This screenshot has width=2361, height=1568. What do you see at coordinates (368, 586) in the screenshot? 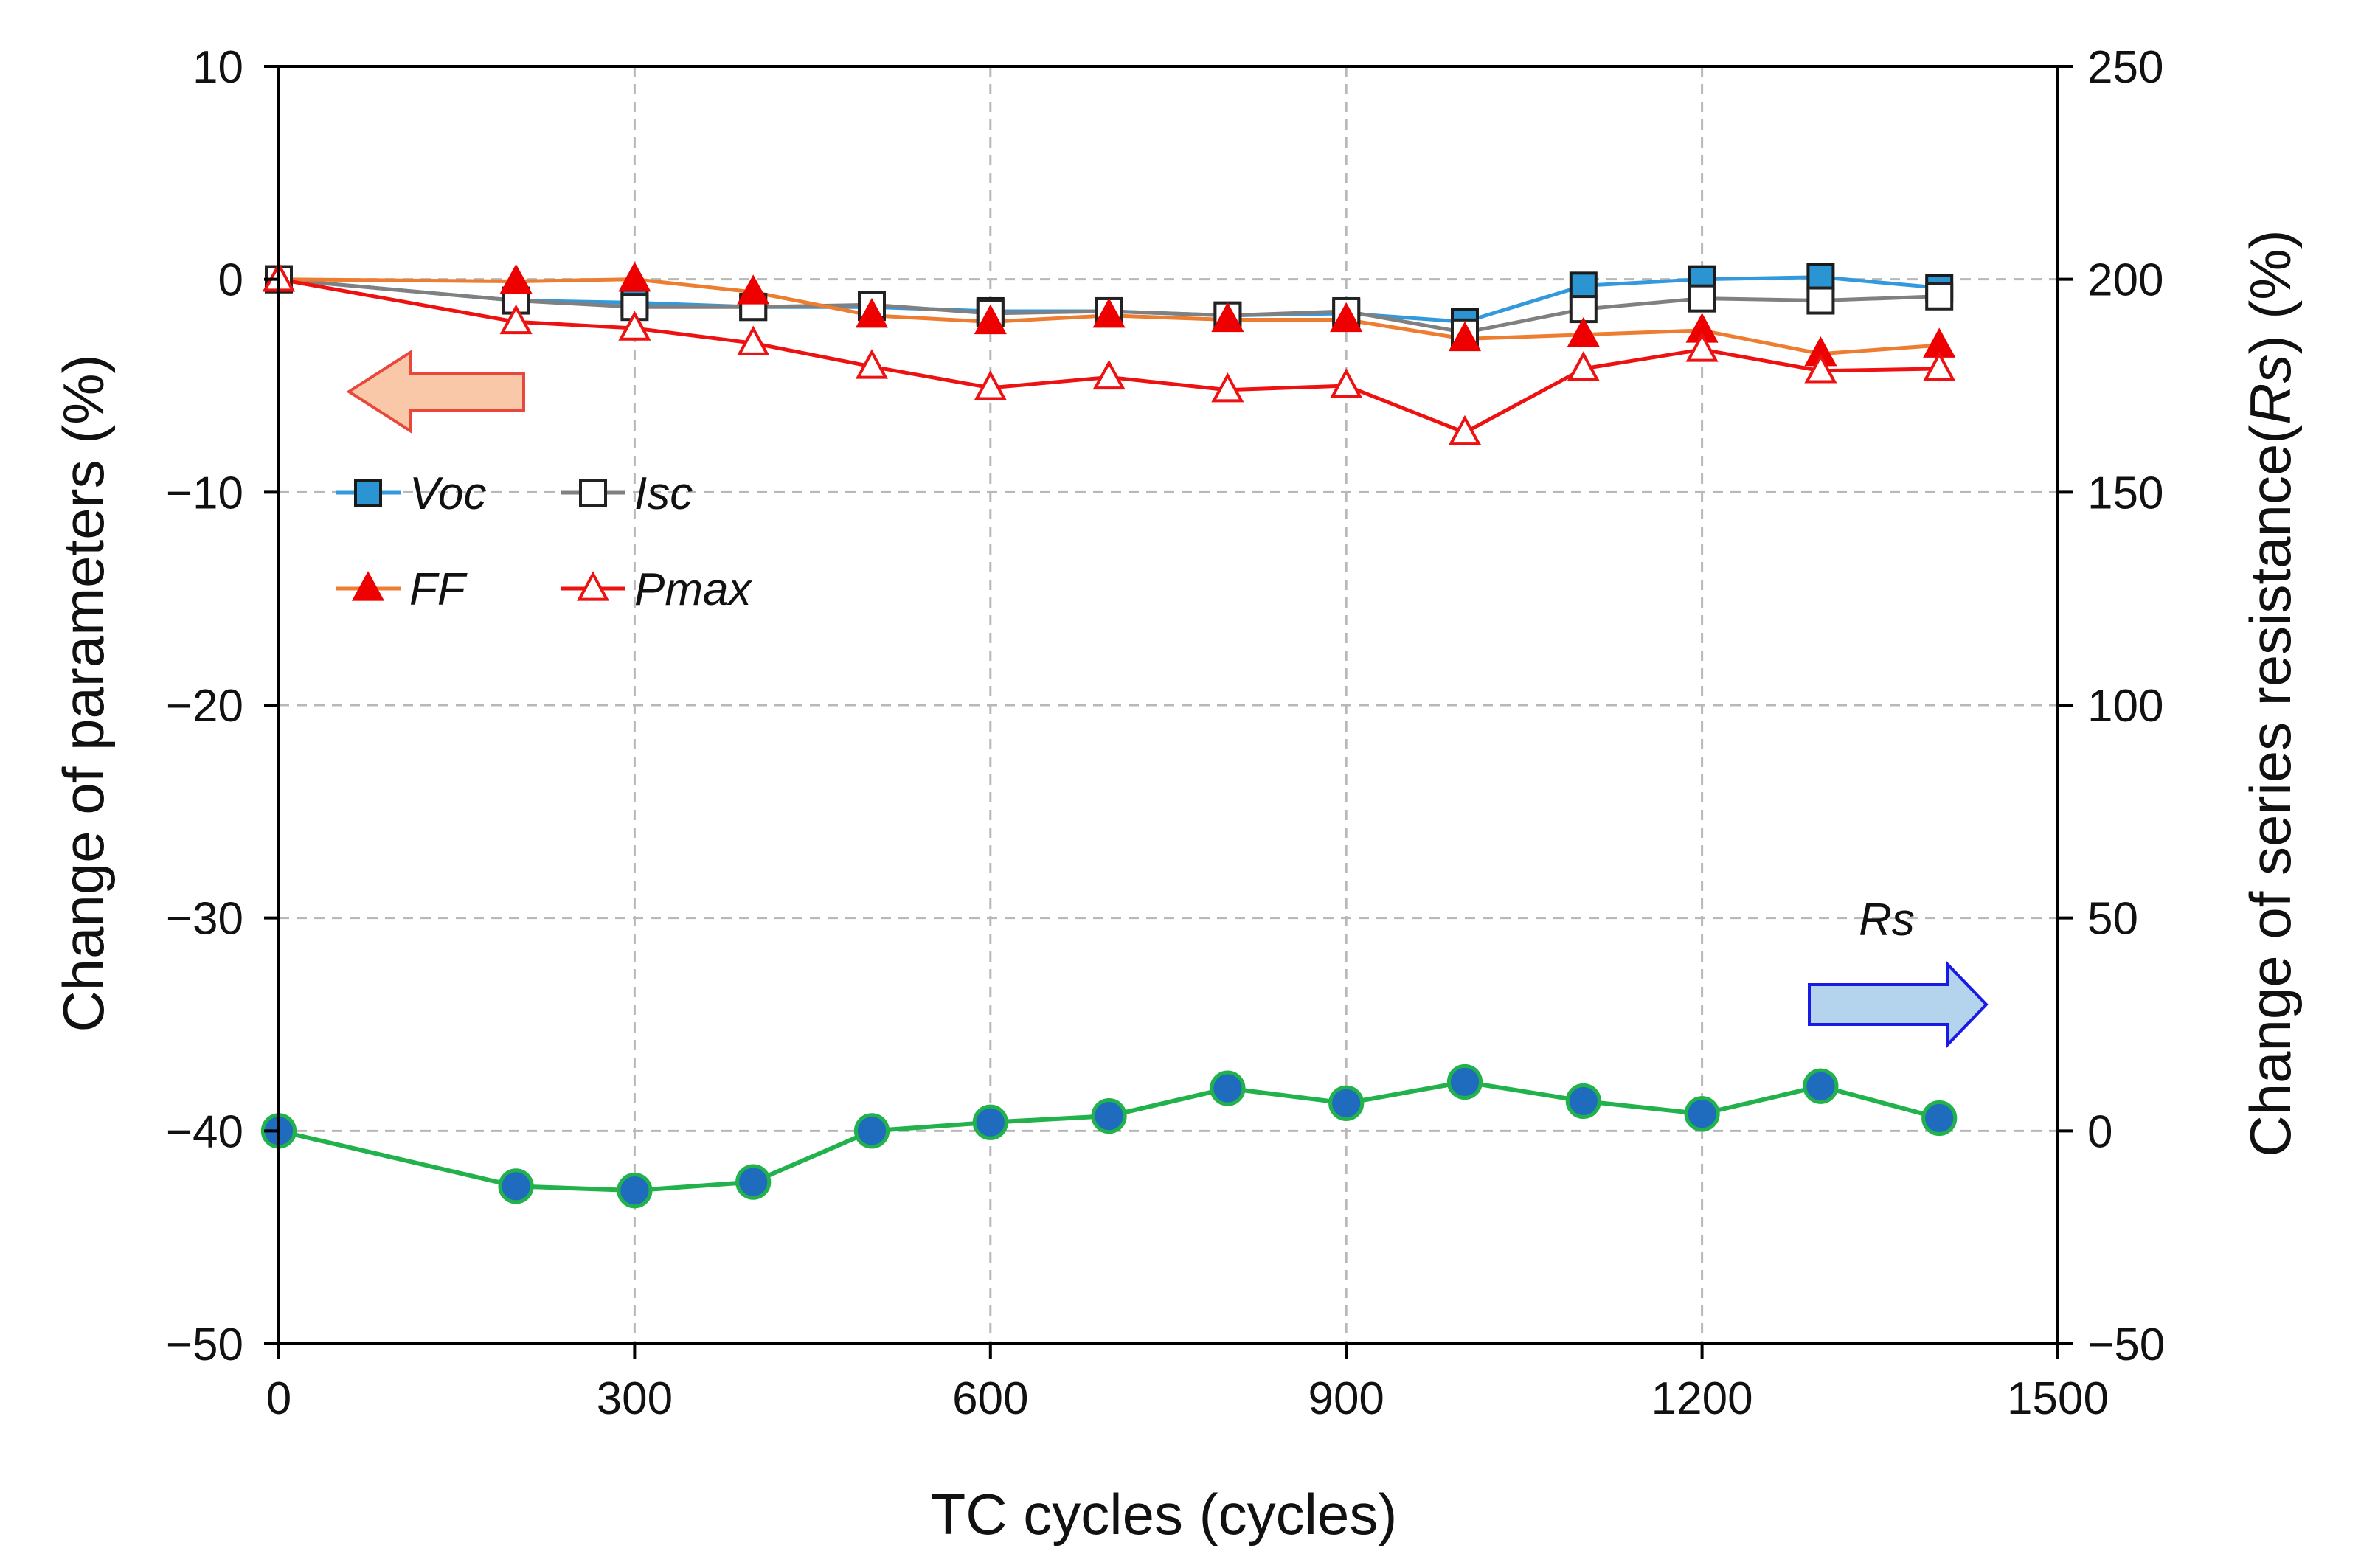
I see `legend-marker-ff` at bounding box center [368, 586].